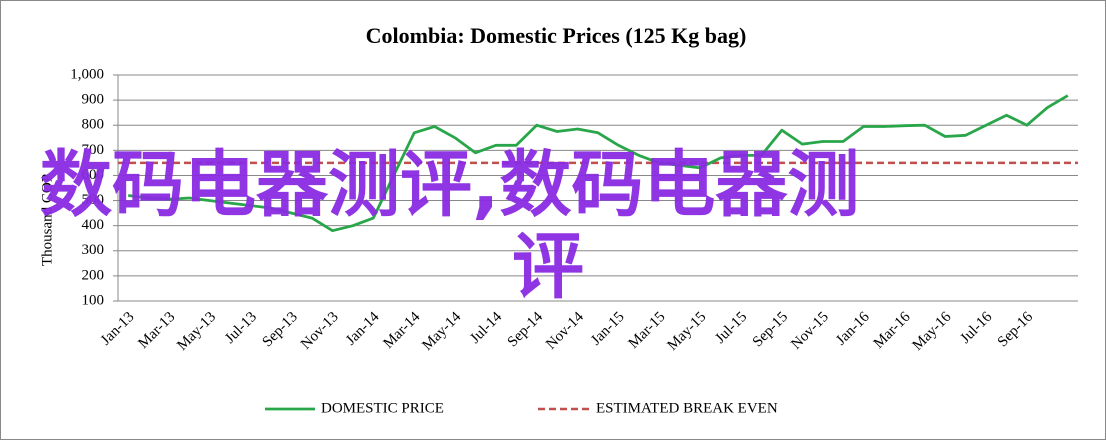  What do you see at coordinates (87, 74) in the screenshot?
I see `y-tick-label: 1,000` at bounding box center [87, 74].